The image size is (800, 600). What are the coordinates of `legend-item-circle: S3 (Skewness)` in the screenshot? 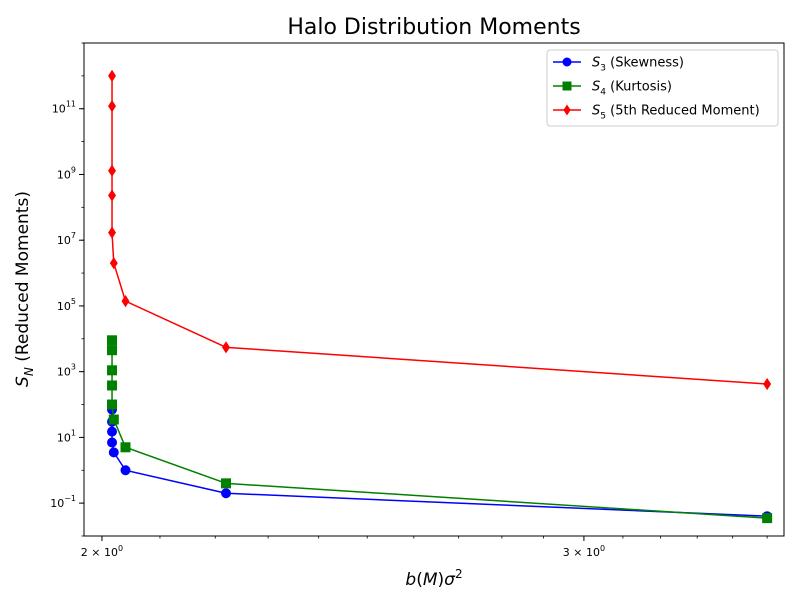 It's located at (618, 65).